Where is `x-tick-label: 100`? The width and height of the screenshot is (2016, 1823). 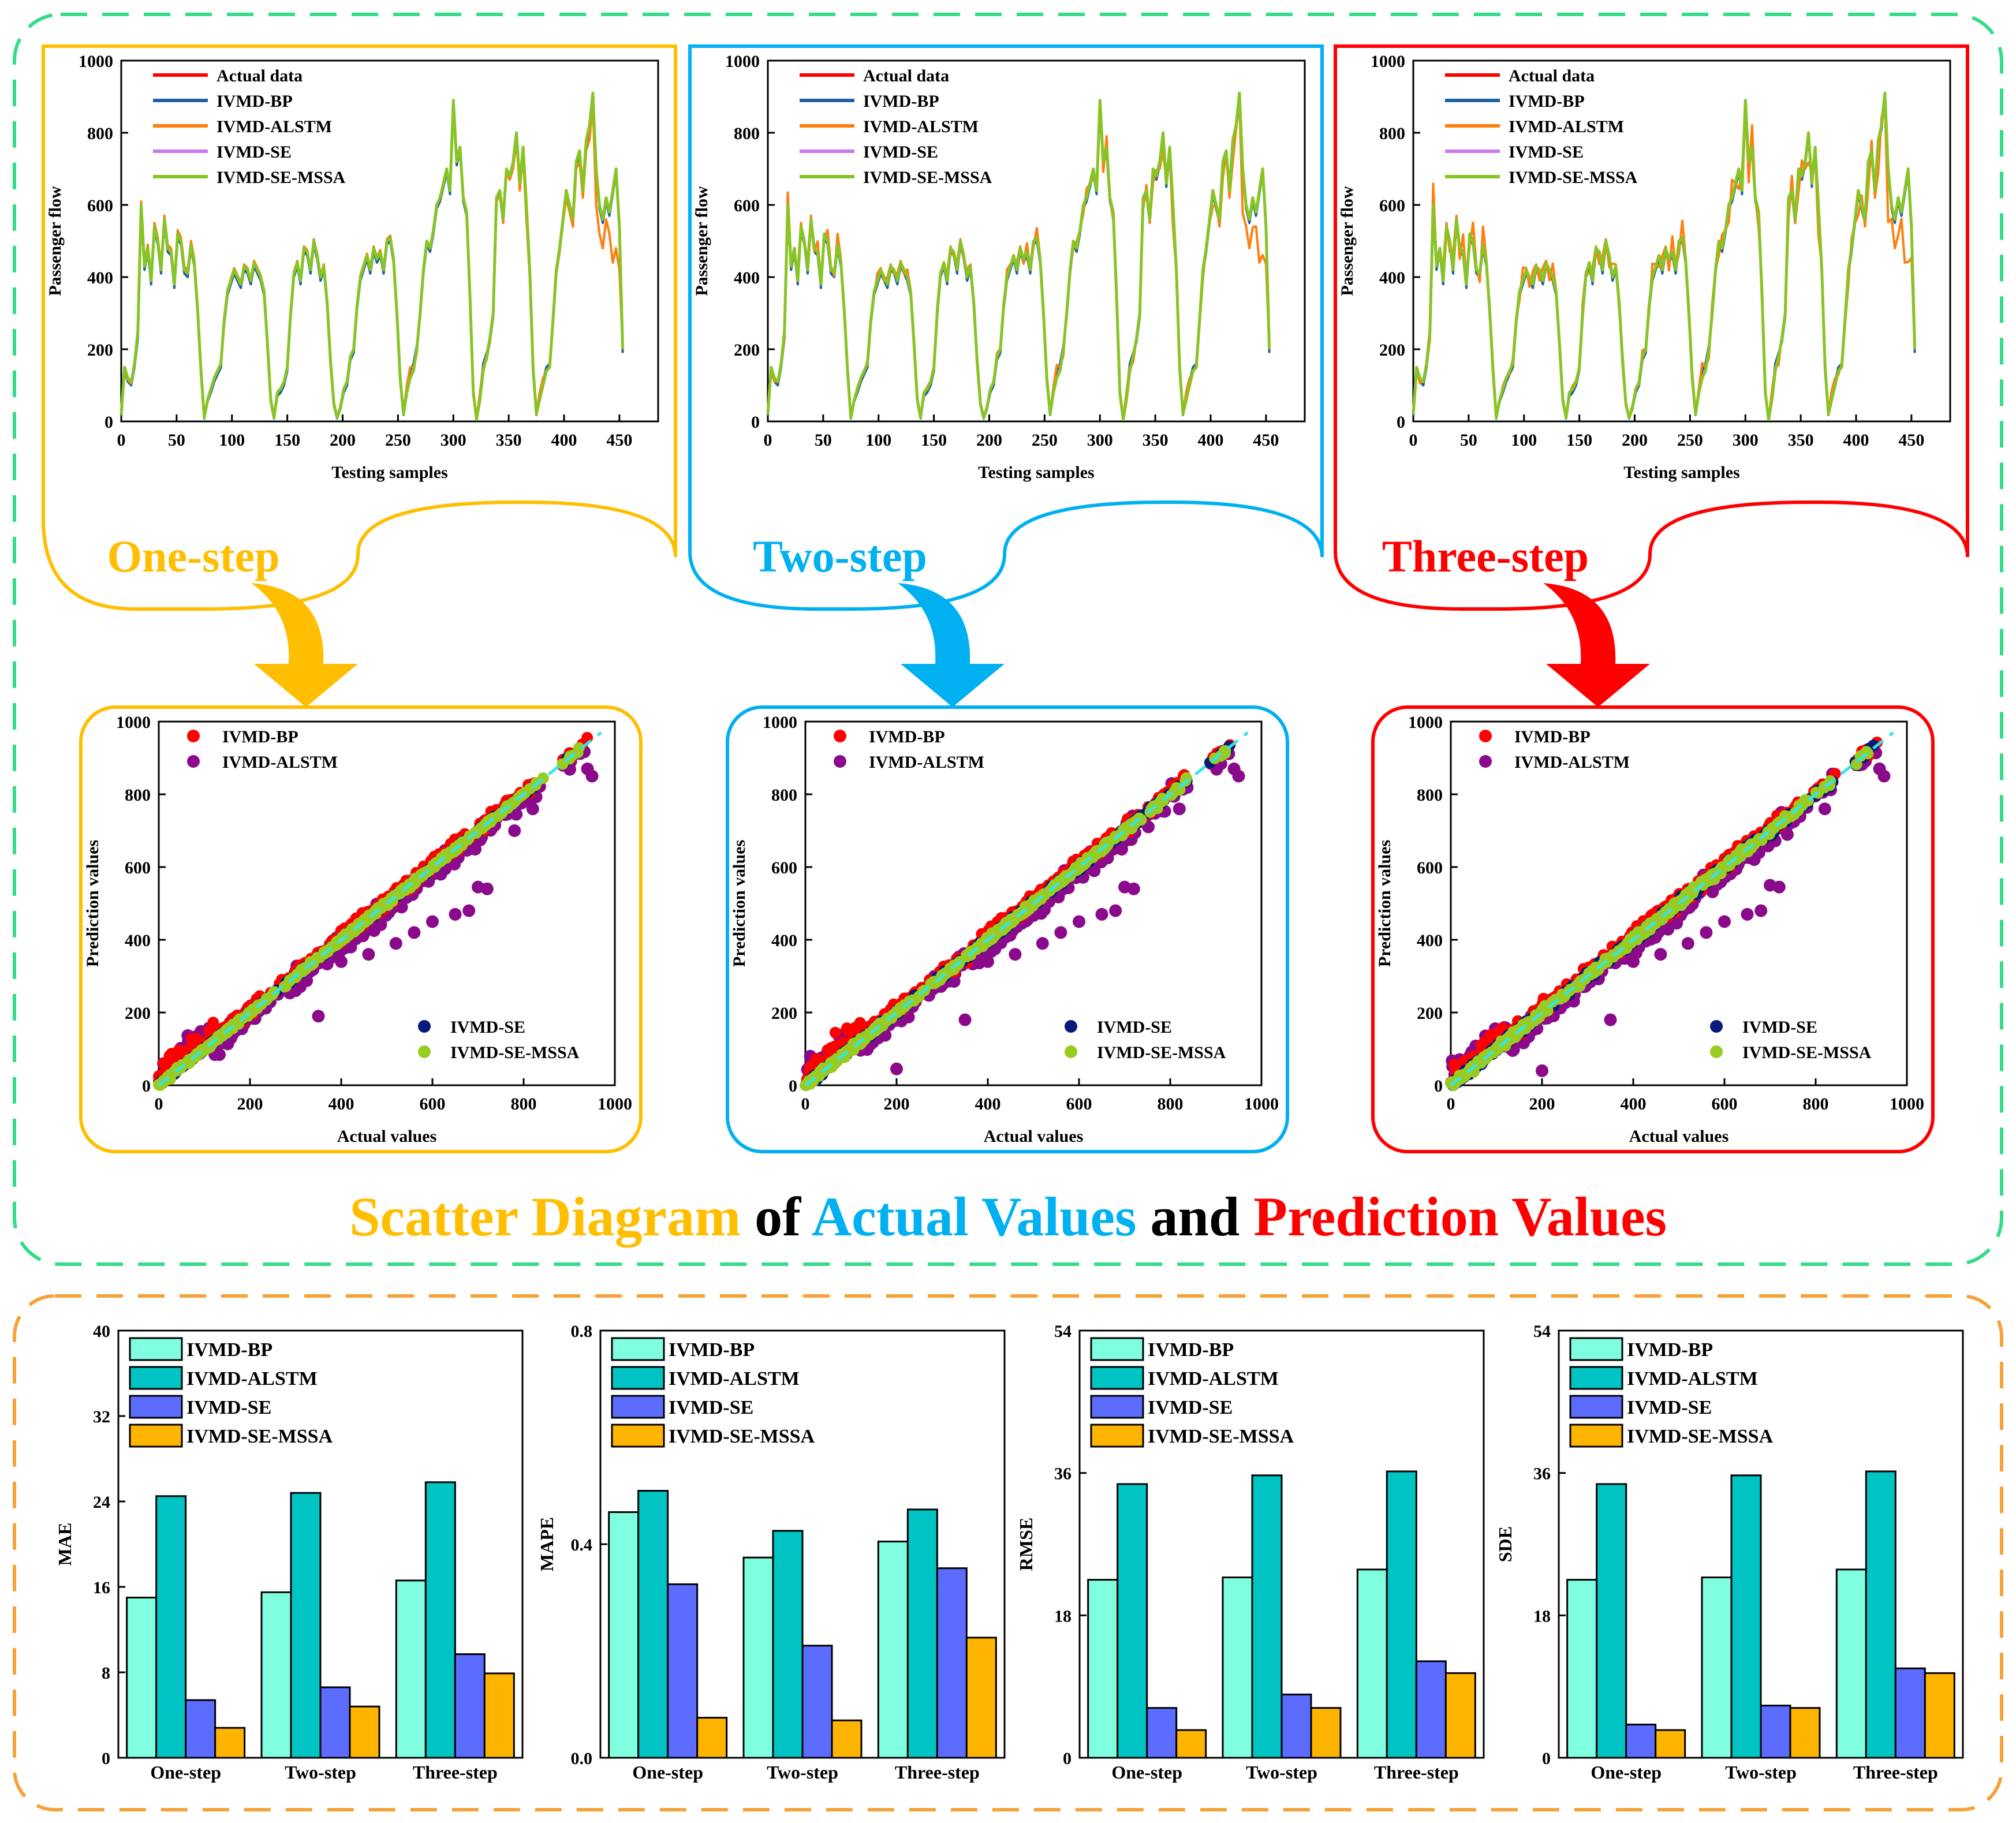 x-tick-label: 100 is located at coordinates (878, 440).